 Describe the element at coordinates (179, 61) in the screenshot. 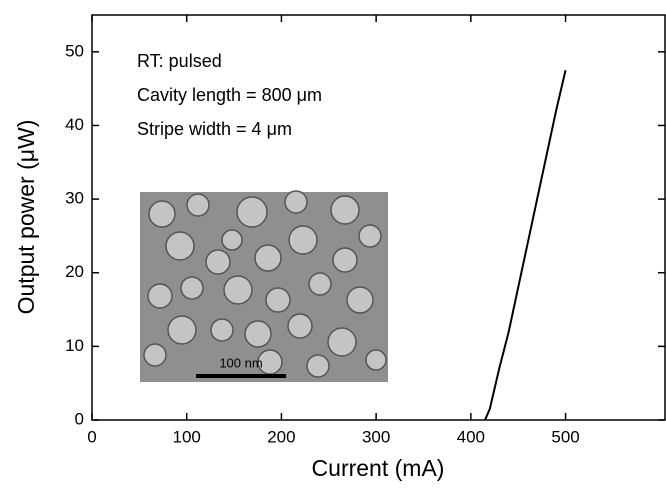

I see `annotation: RT: pulsed` at that location.